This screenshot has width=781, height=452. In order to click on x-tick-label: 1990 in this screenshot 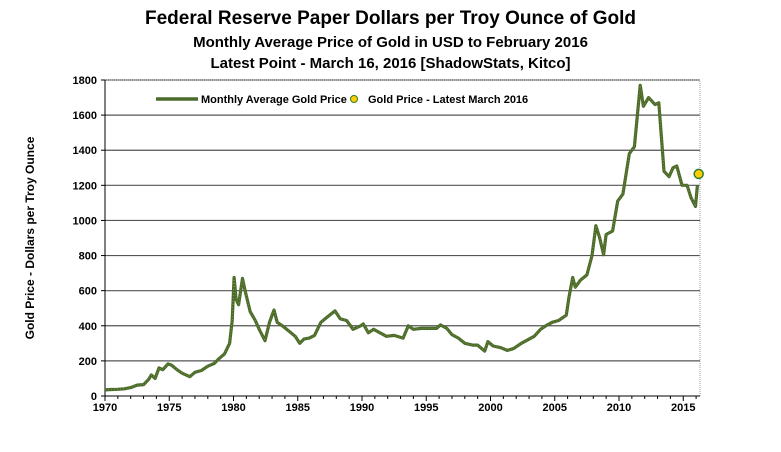, I will do `click(362, 408)`.